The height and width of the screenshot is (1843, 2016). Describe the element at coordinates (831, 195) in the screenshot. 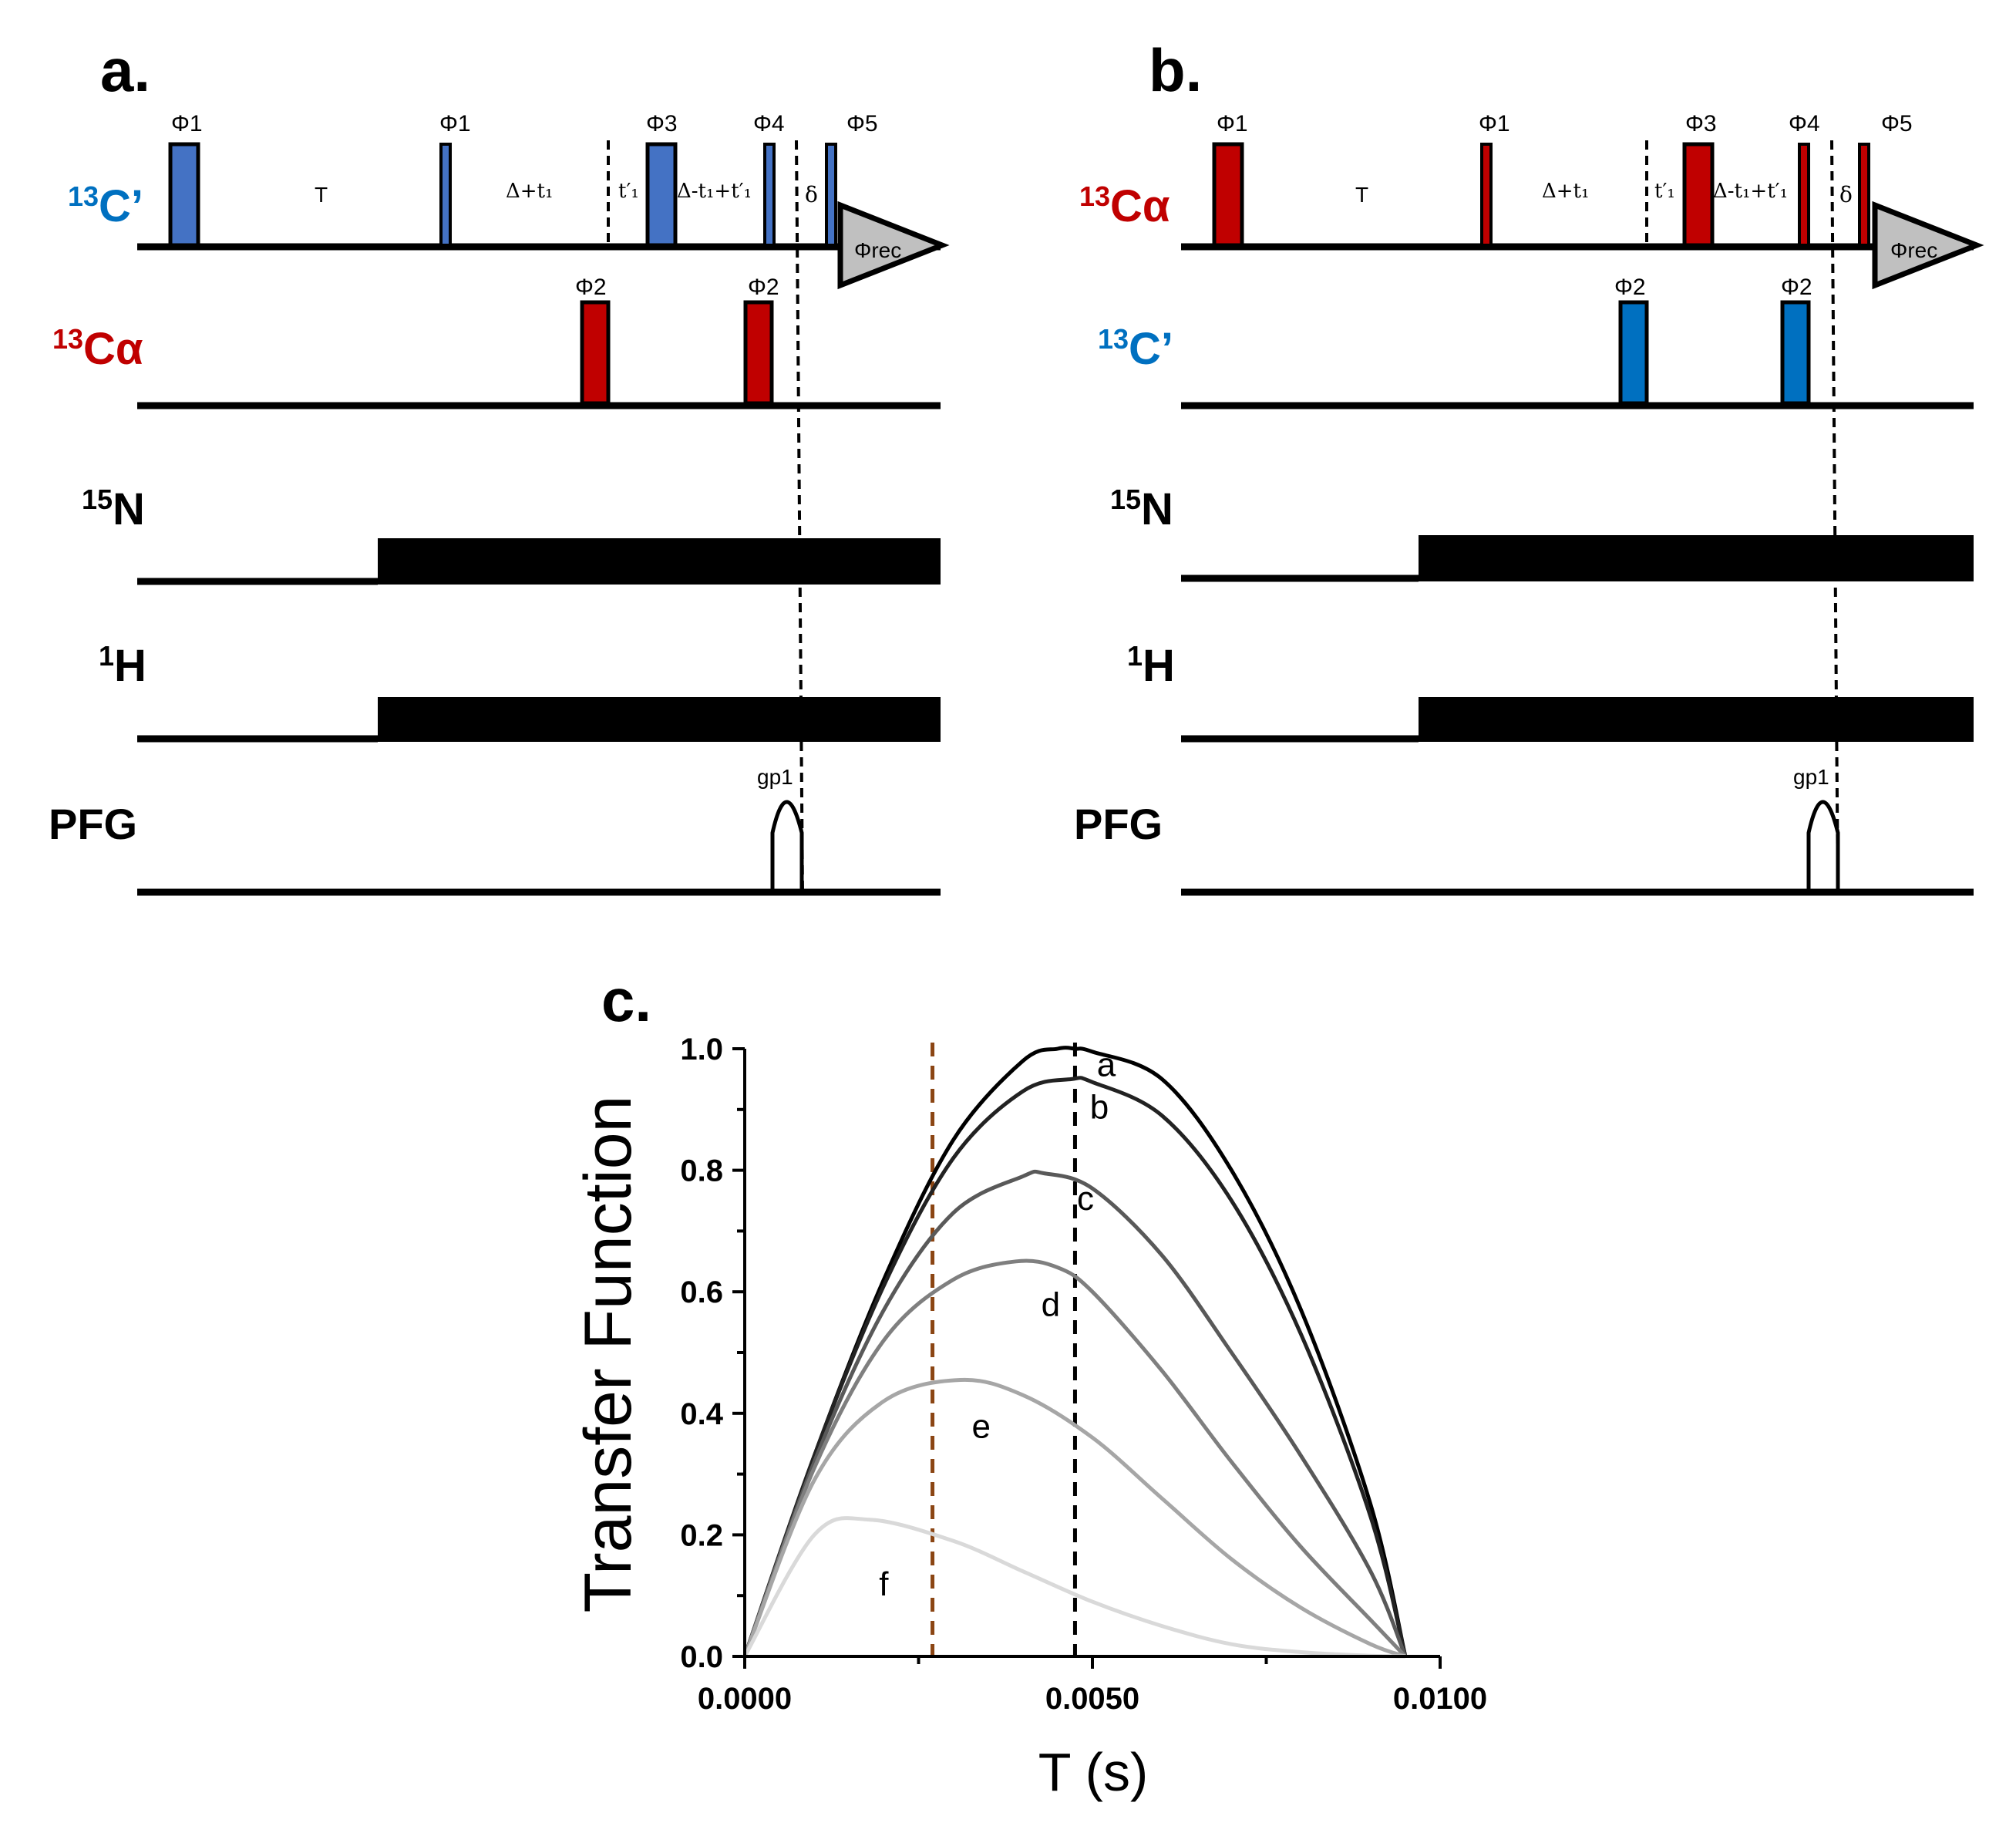

I see `pulse-13c-prime-phi5` at that location.